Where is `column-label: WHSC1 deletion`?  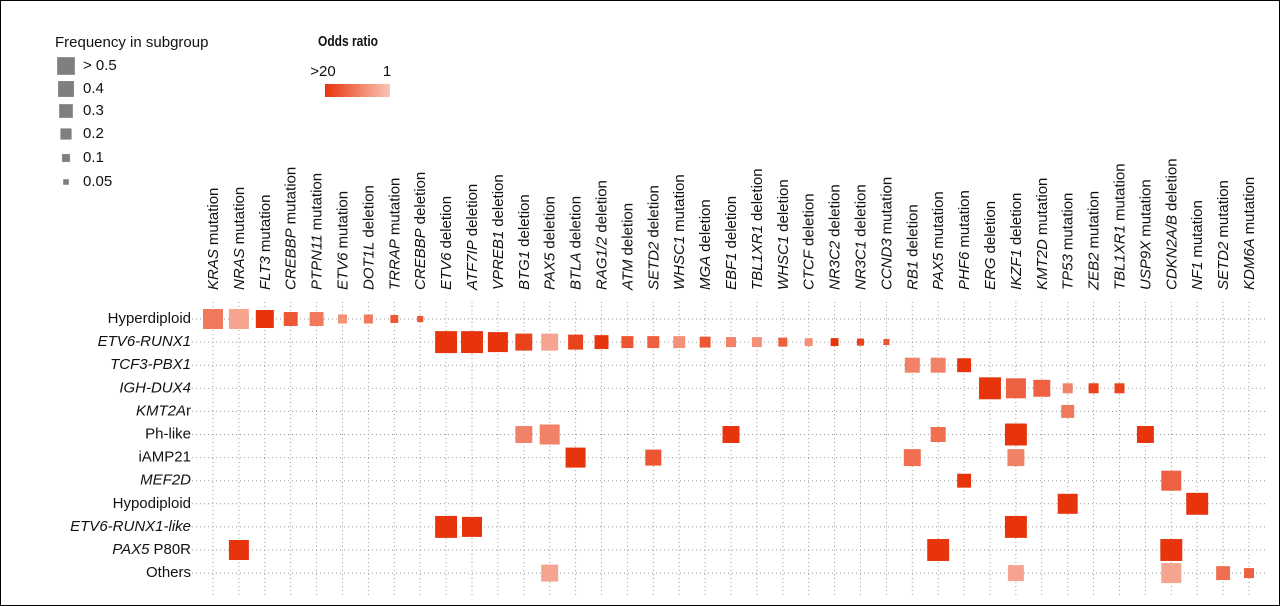 column-label: WHSC1 deletion is located at coordinates (783, 234).